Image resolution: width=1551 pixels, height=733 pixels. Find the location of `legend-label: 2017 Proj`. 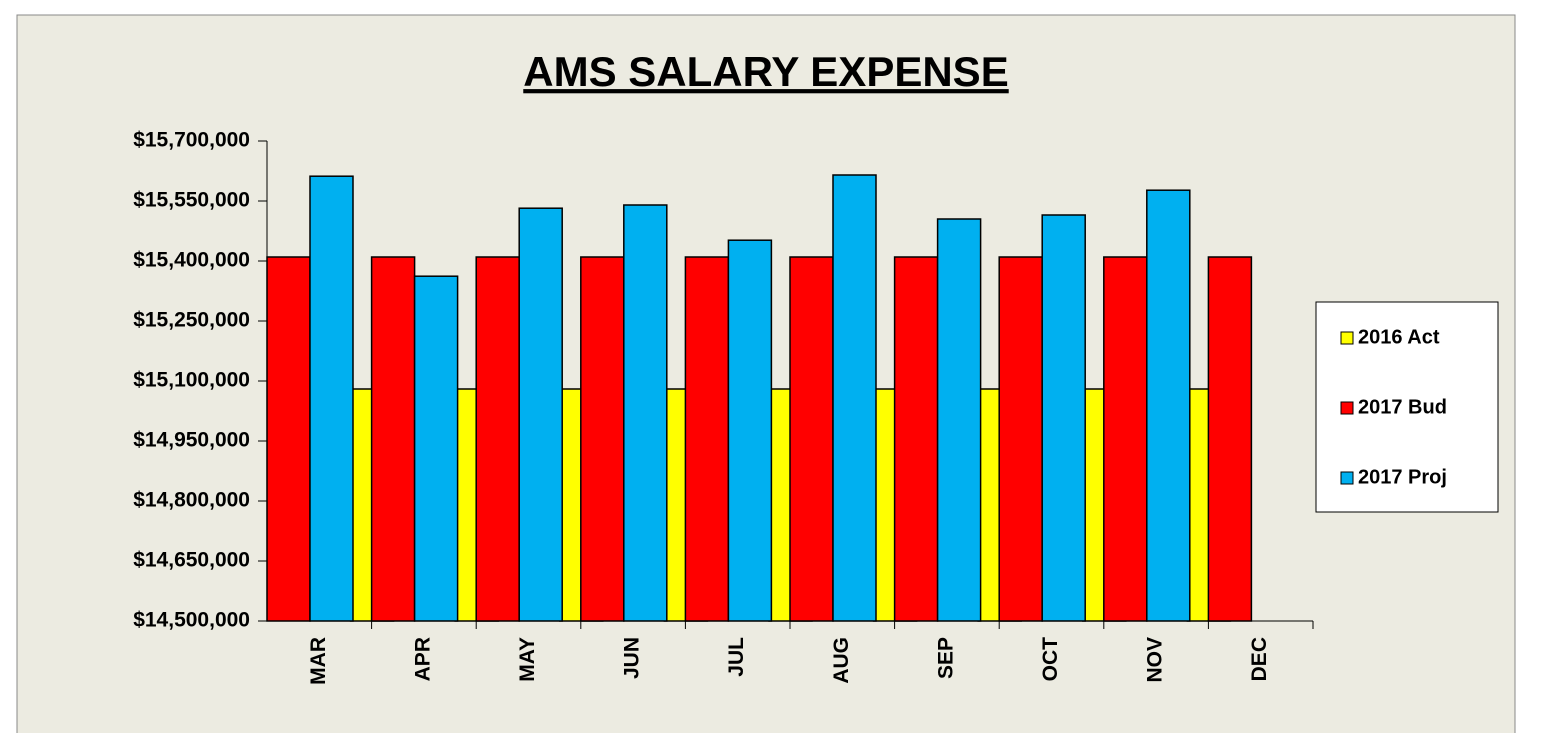

legend-label: 2017 Proj is located at coordinates (1402, 477).